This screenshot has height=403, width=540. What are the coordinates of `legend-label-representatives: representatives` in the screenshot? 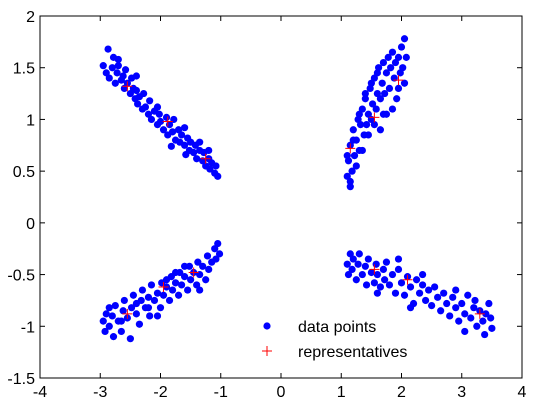 It's located at (352, 352).